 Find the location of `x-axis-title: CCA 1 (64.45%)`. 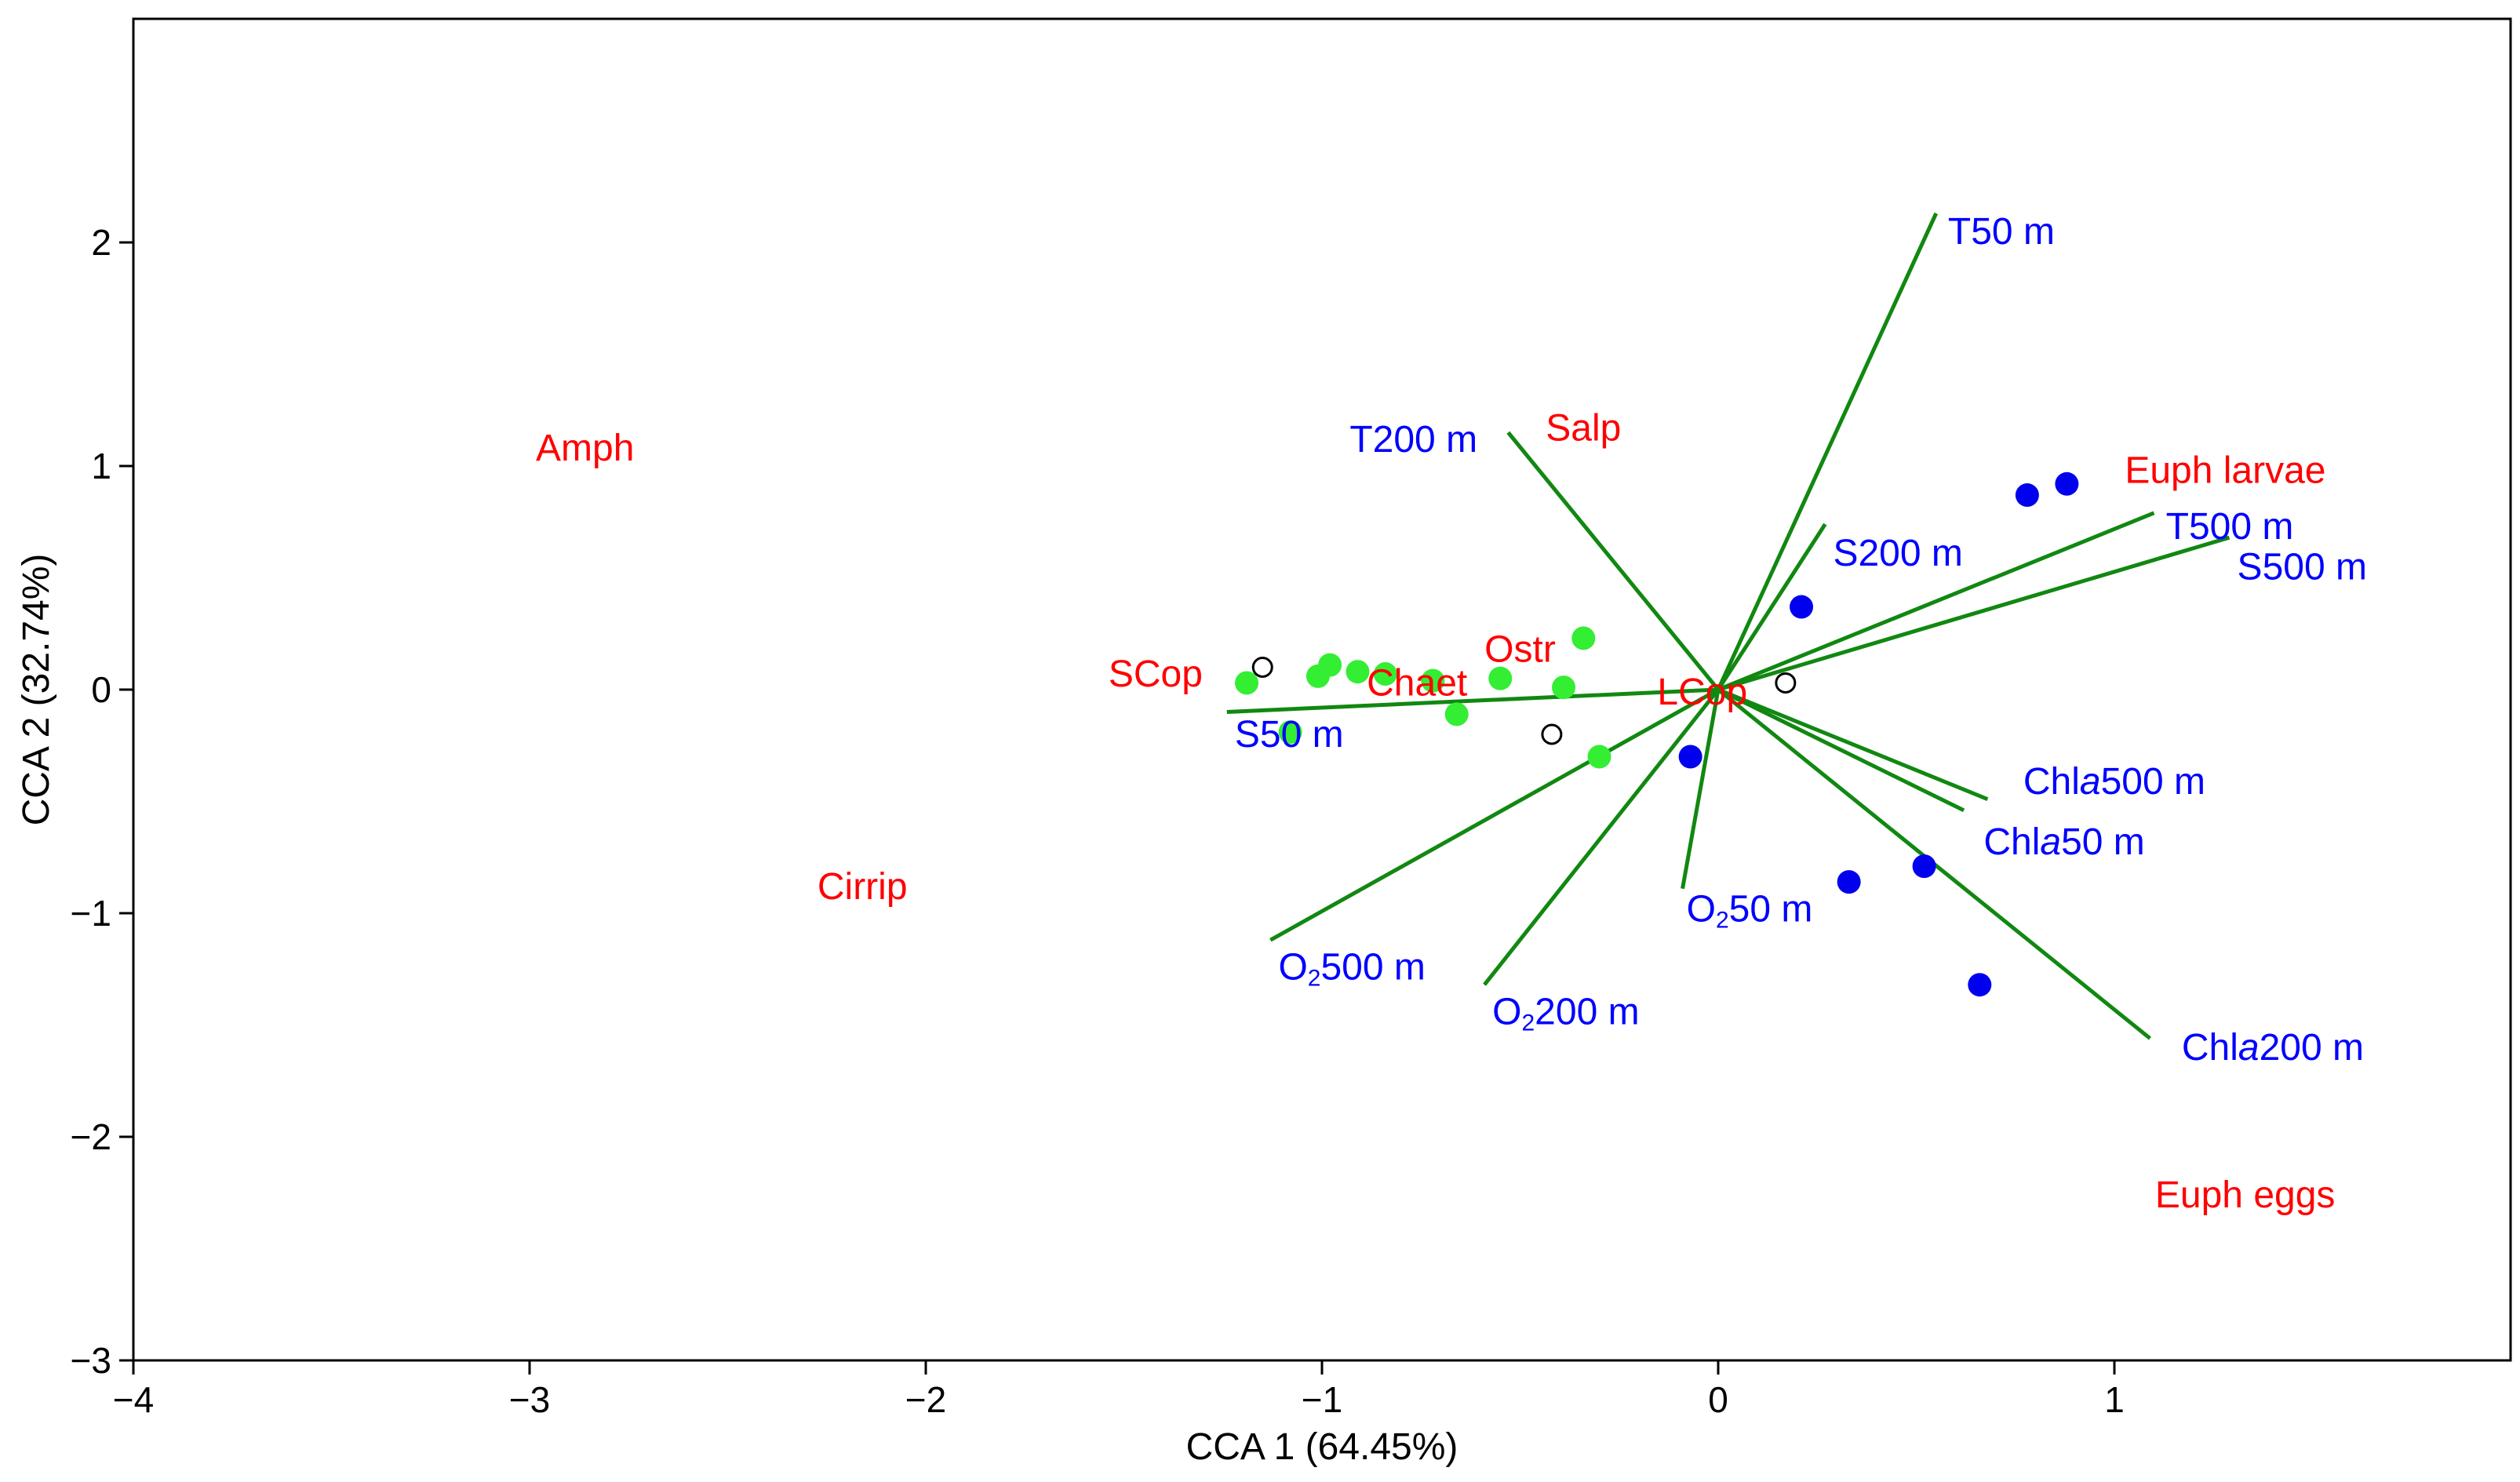

x-axis-title: CCA 1 (64.45%) is located at coordinates (1322, 1447).